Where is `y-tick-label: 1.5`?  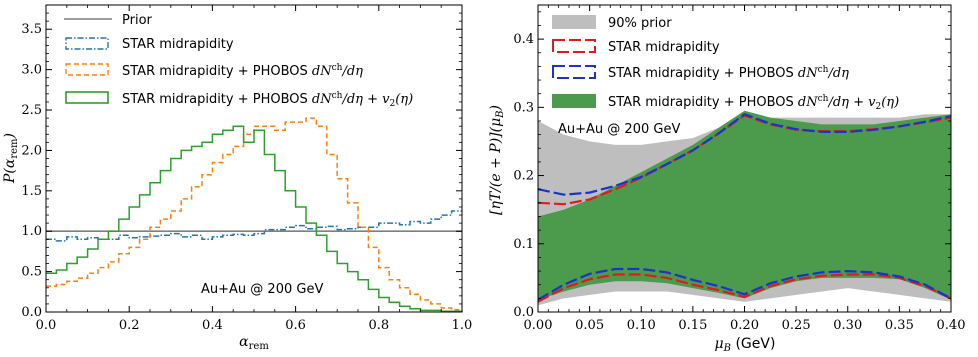
y-tick-label: 1.5 is located at coordinates (31, 191).